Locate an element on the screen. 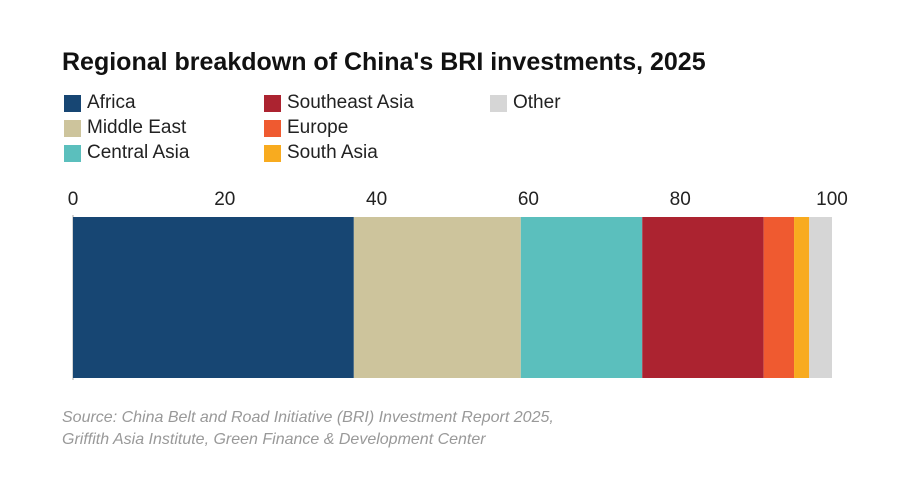  x-tick-label: 20 is located at coordinates (224, 199).